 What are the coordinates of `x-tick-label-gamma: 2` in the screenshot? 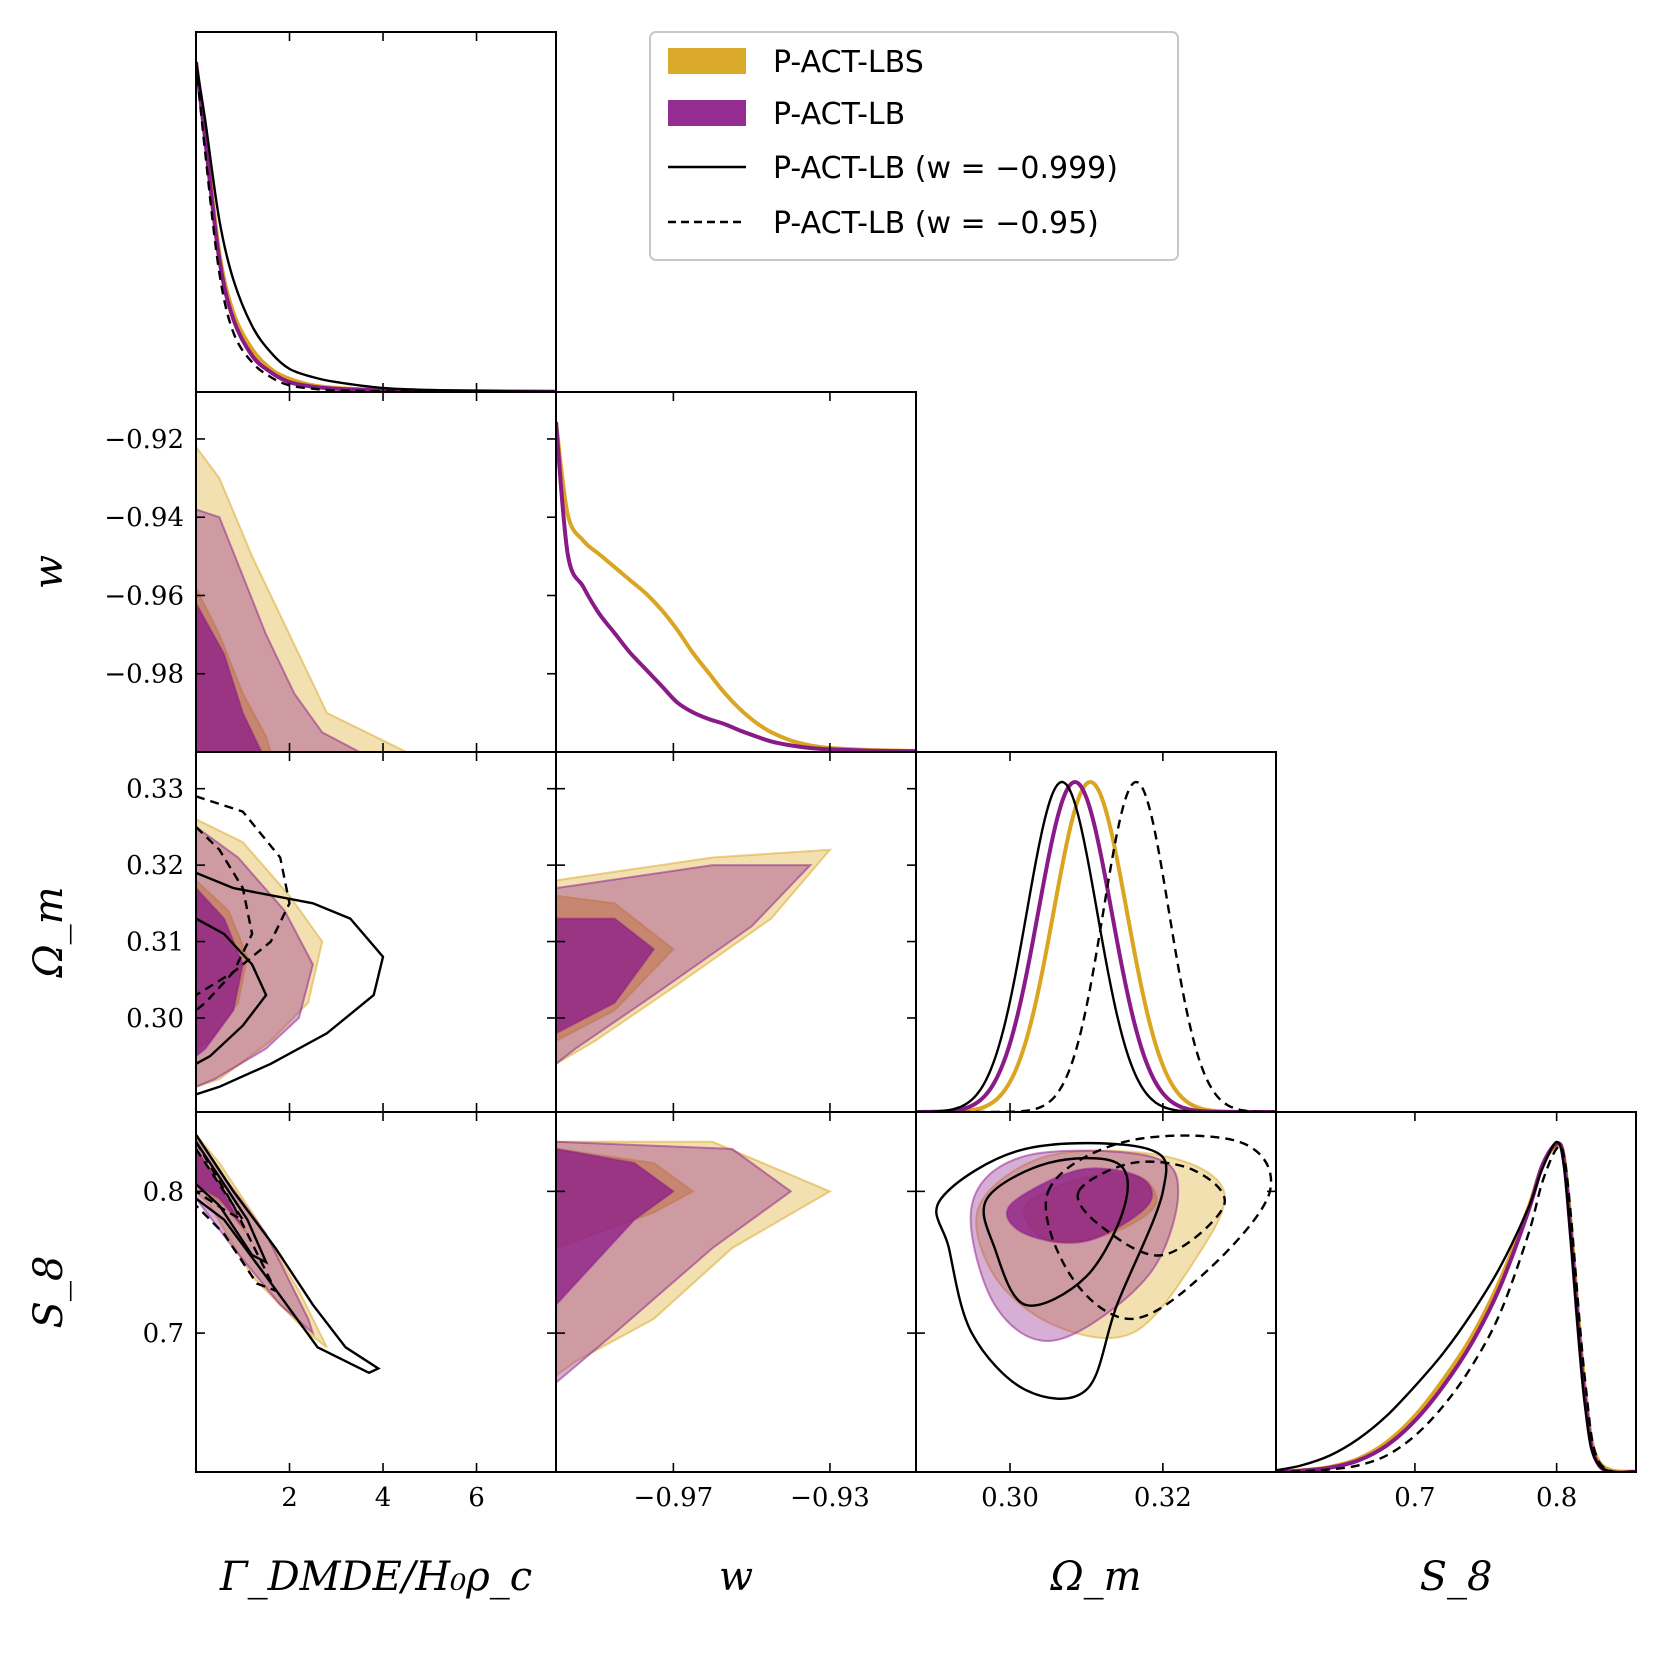 It's located at (289, 1498).